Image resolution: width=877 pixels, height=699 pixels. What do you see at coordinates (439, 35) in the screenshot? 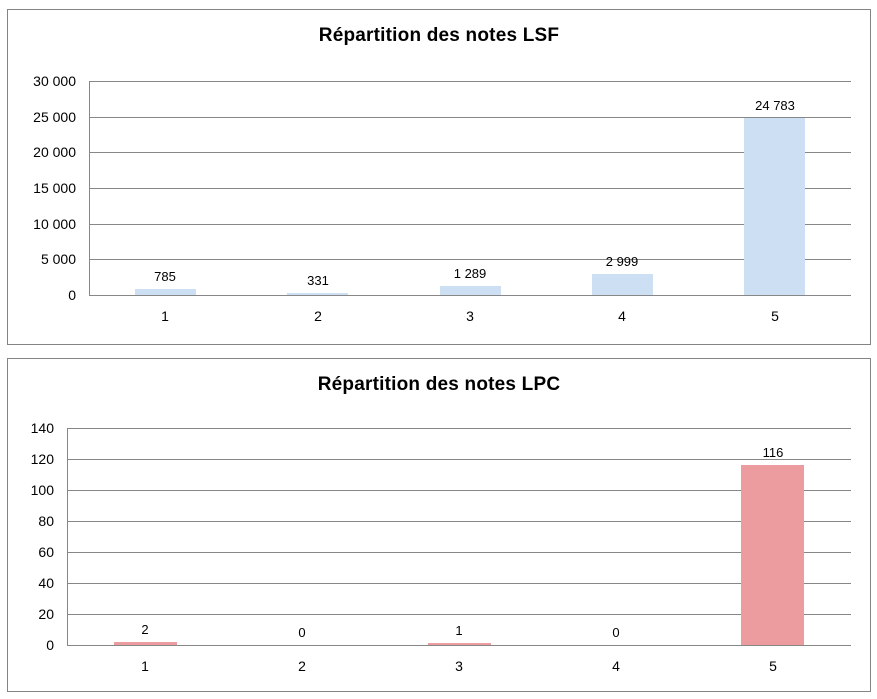
I see `chart-title-lsf: Répartition des notes LSF` at bounding box center [439, 35].